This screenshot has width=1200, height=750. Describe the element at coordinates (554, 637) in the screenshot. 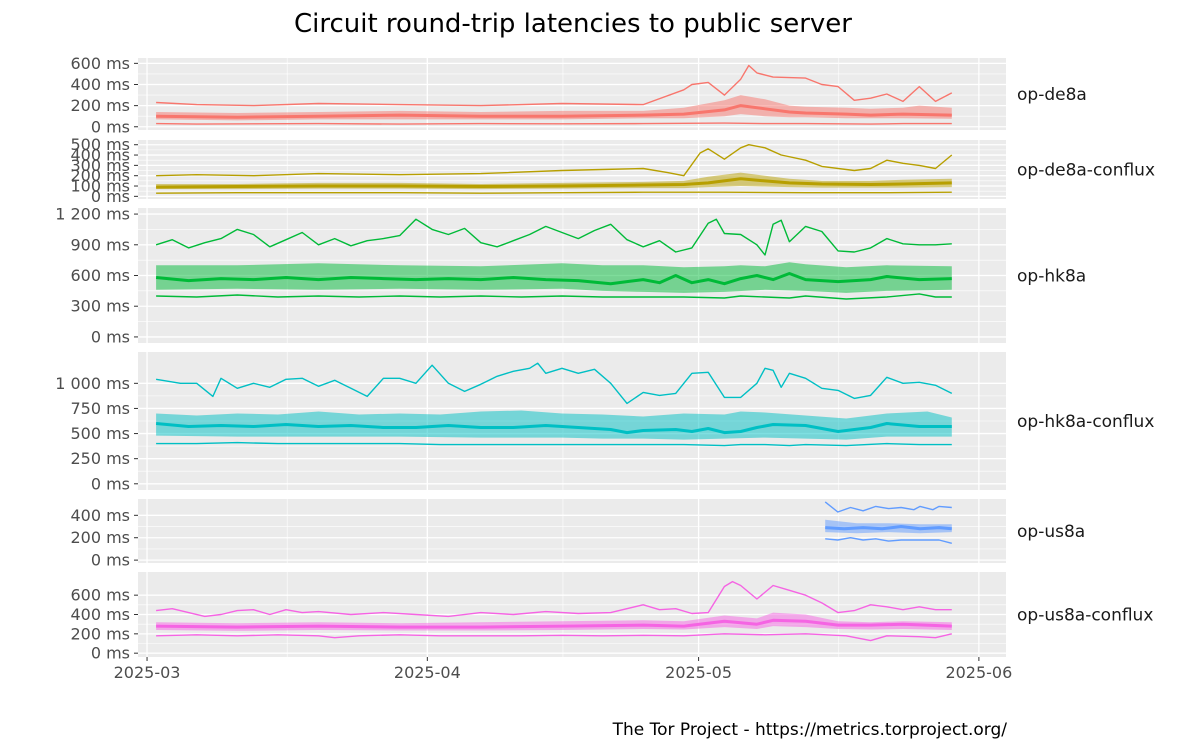

I see `low-line-op-us8a-conflux` at that location.